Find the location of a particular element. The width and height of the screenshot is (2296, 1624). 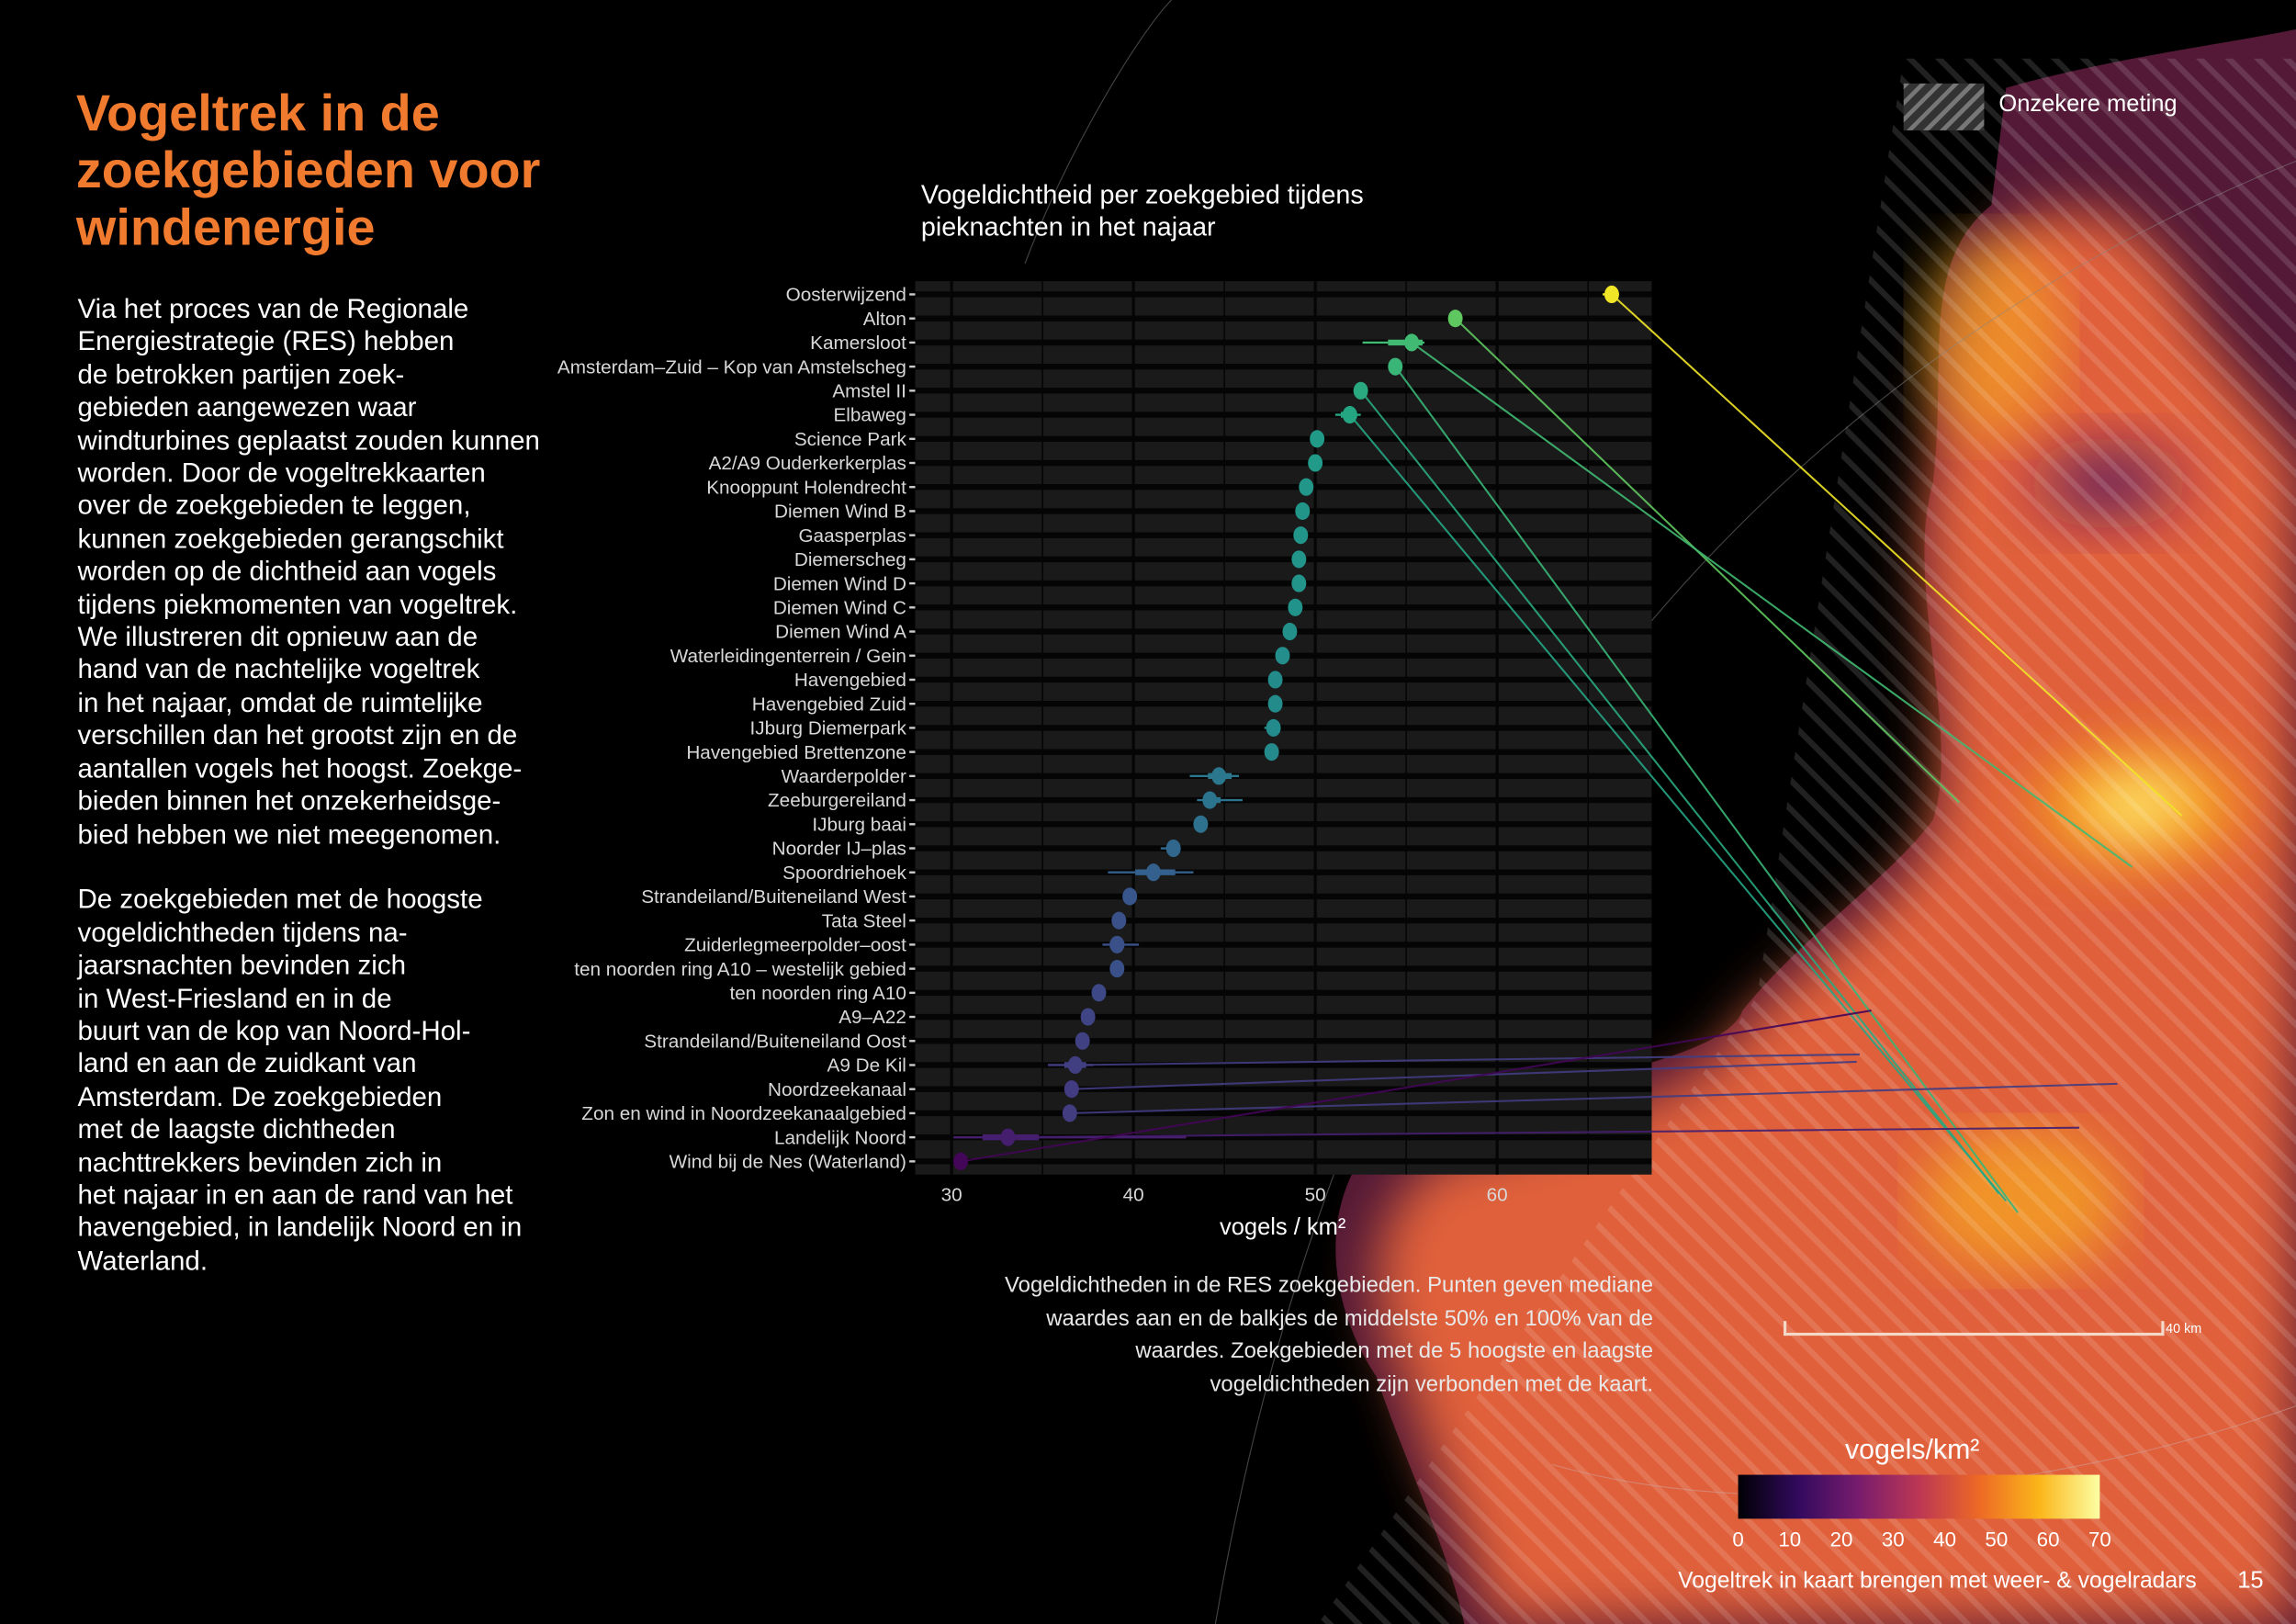

uncertain-legend-label: Onzekere meting is located at coordinates (2088, 105).